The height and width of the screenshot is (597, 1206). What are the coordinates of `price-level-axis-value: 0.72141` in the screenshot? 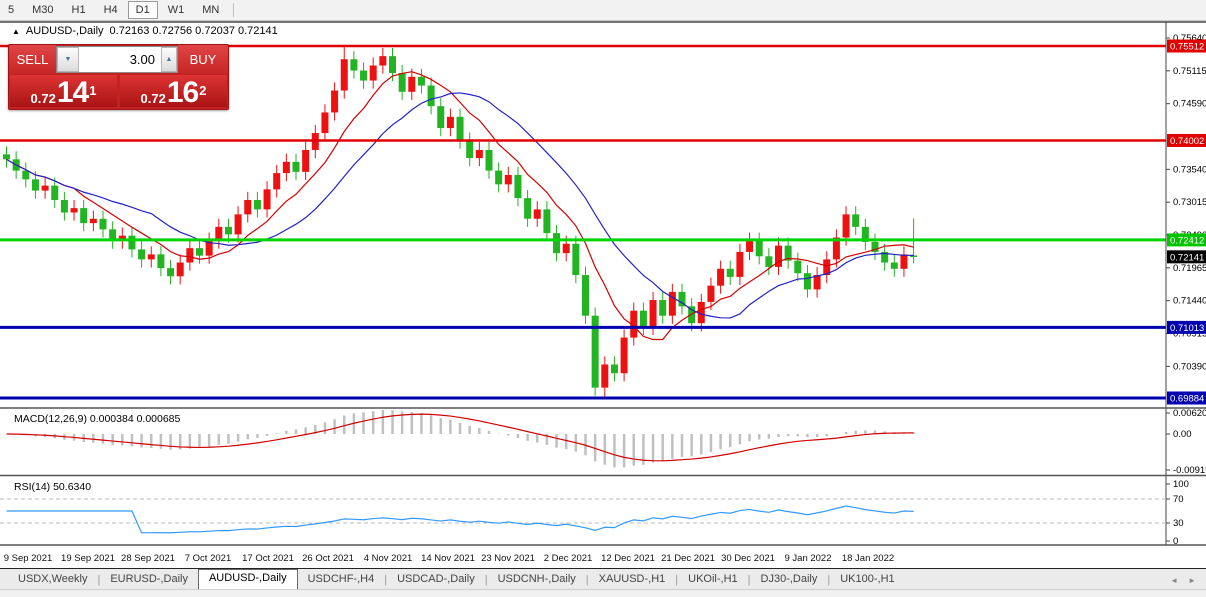 It's located at (1187, 257).